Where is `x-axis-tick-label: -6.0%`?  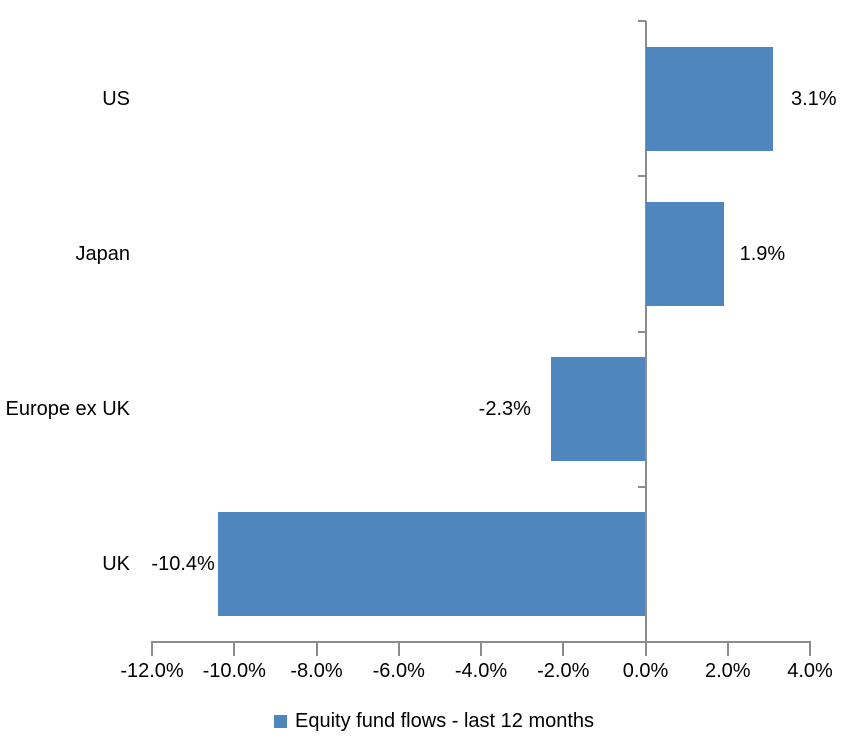 x-axis-tick-label: -6.0% is located at coordinates (398, 671).